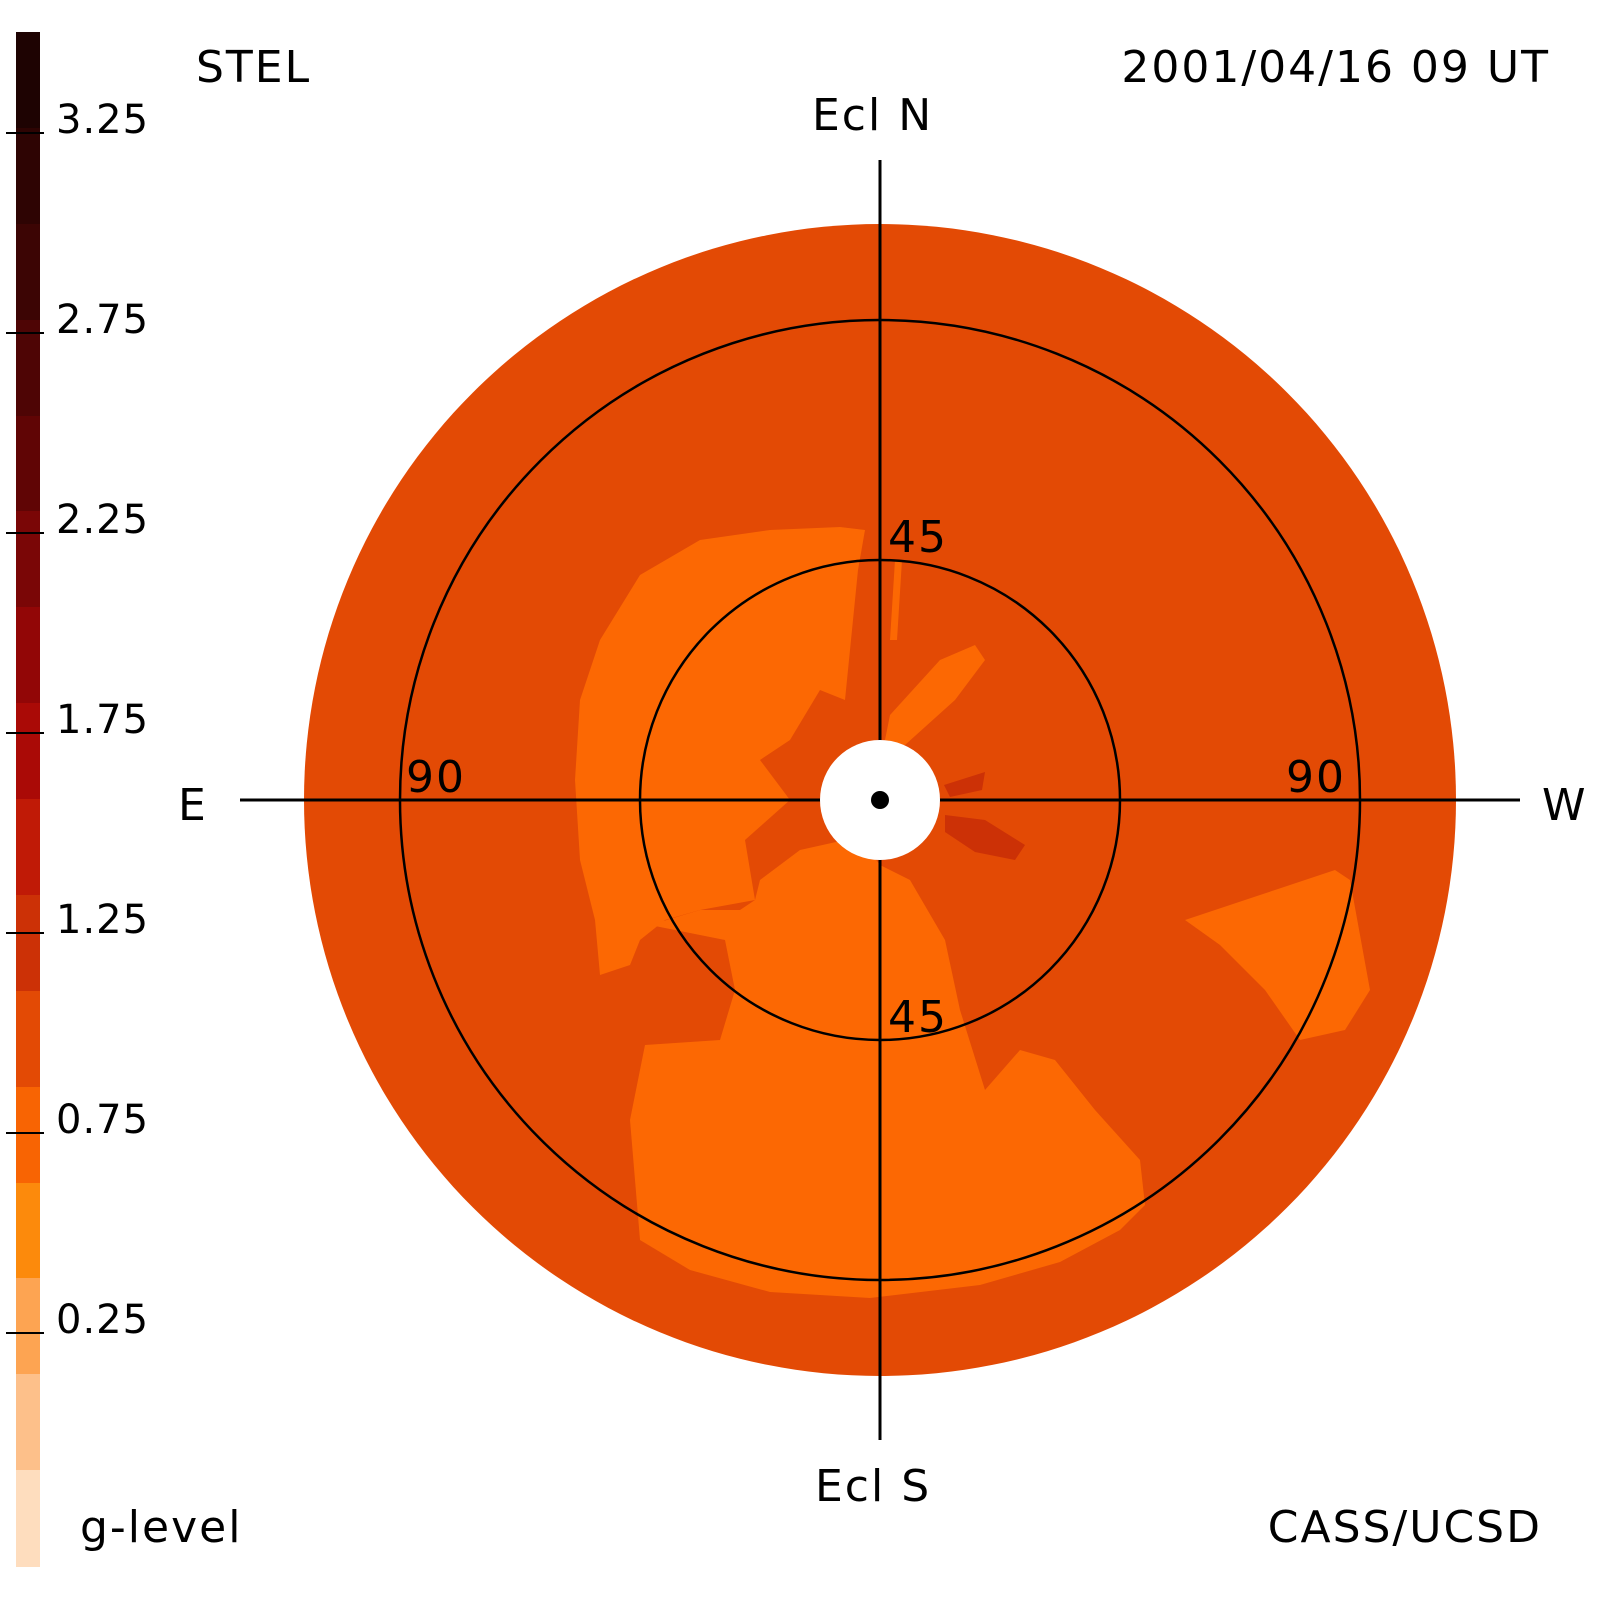 Image resolution: width=1600 pixels, height=1600 pixels. What do you see at coordinates (985, 837) in the screenshot?
I see `high-g-patch-lower` at bounding box center [985, 837].